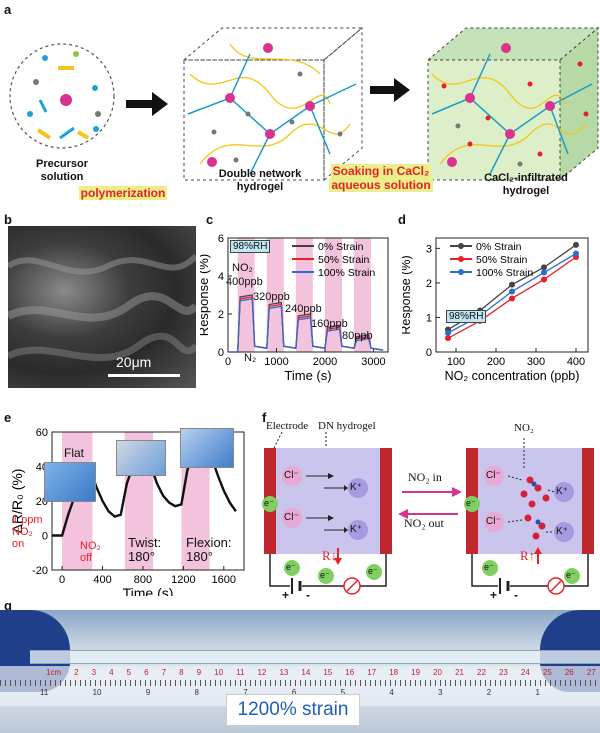 This screenshot has width=600, height=733. I want to click on k-ion-right-2: K⁺, so click(562, 531).